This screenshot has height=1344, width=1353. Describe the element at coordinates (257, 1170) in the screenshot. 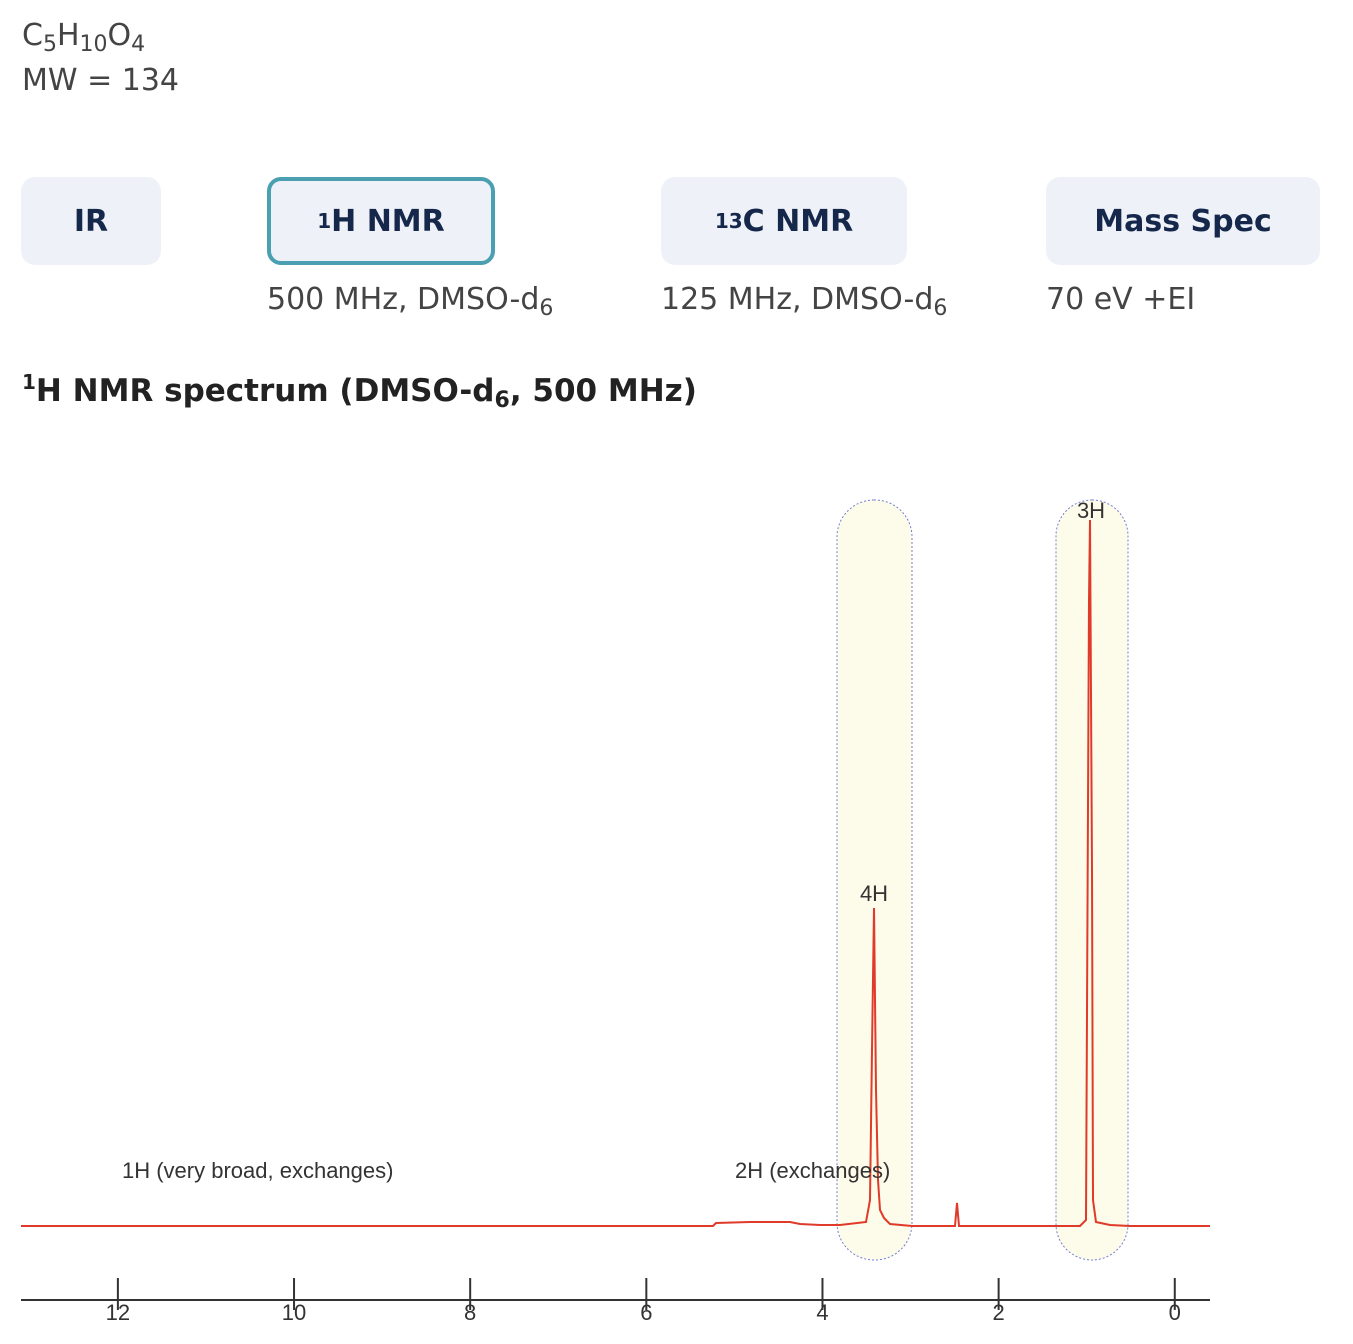

I see `peak-annotation: 1H (very broad, exchanges)` at that location.